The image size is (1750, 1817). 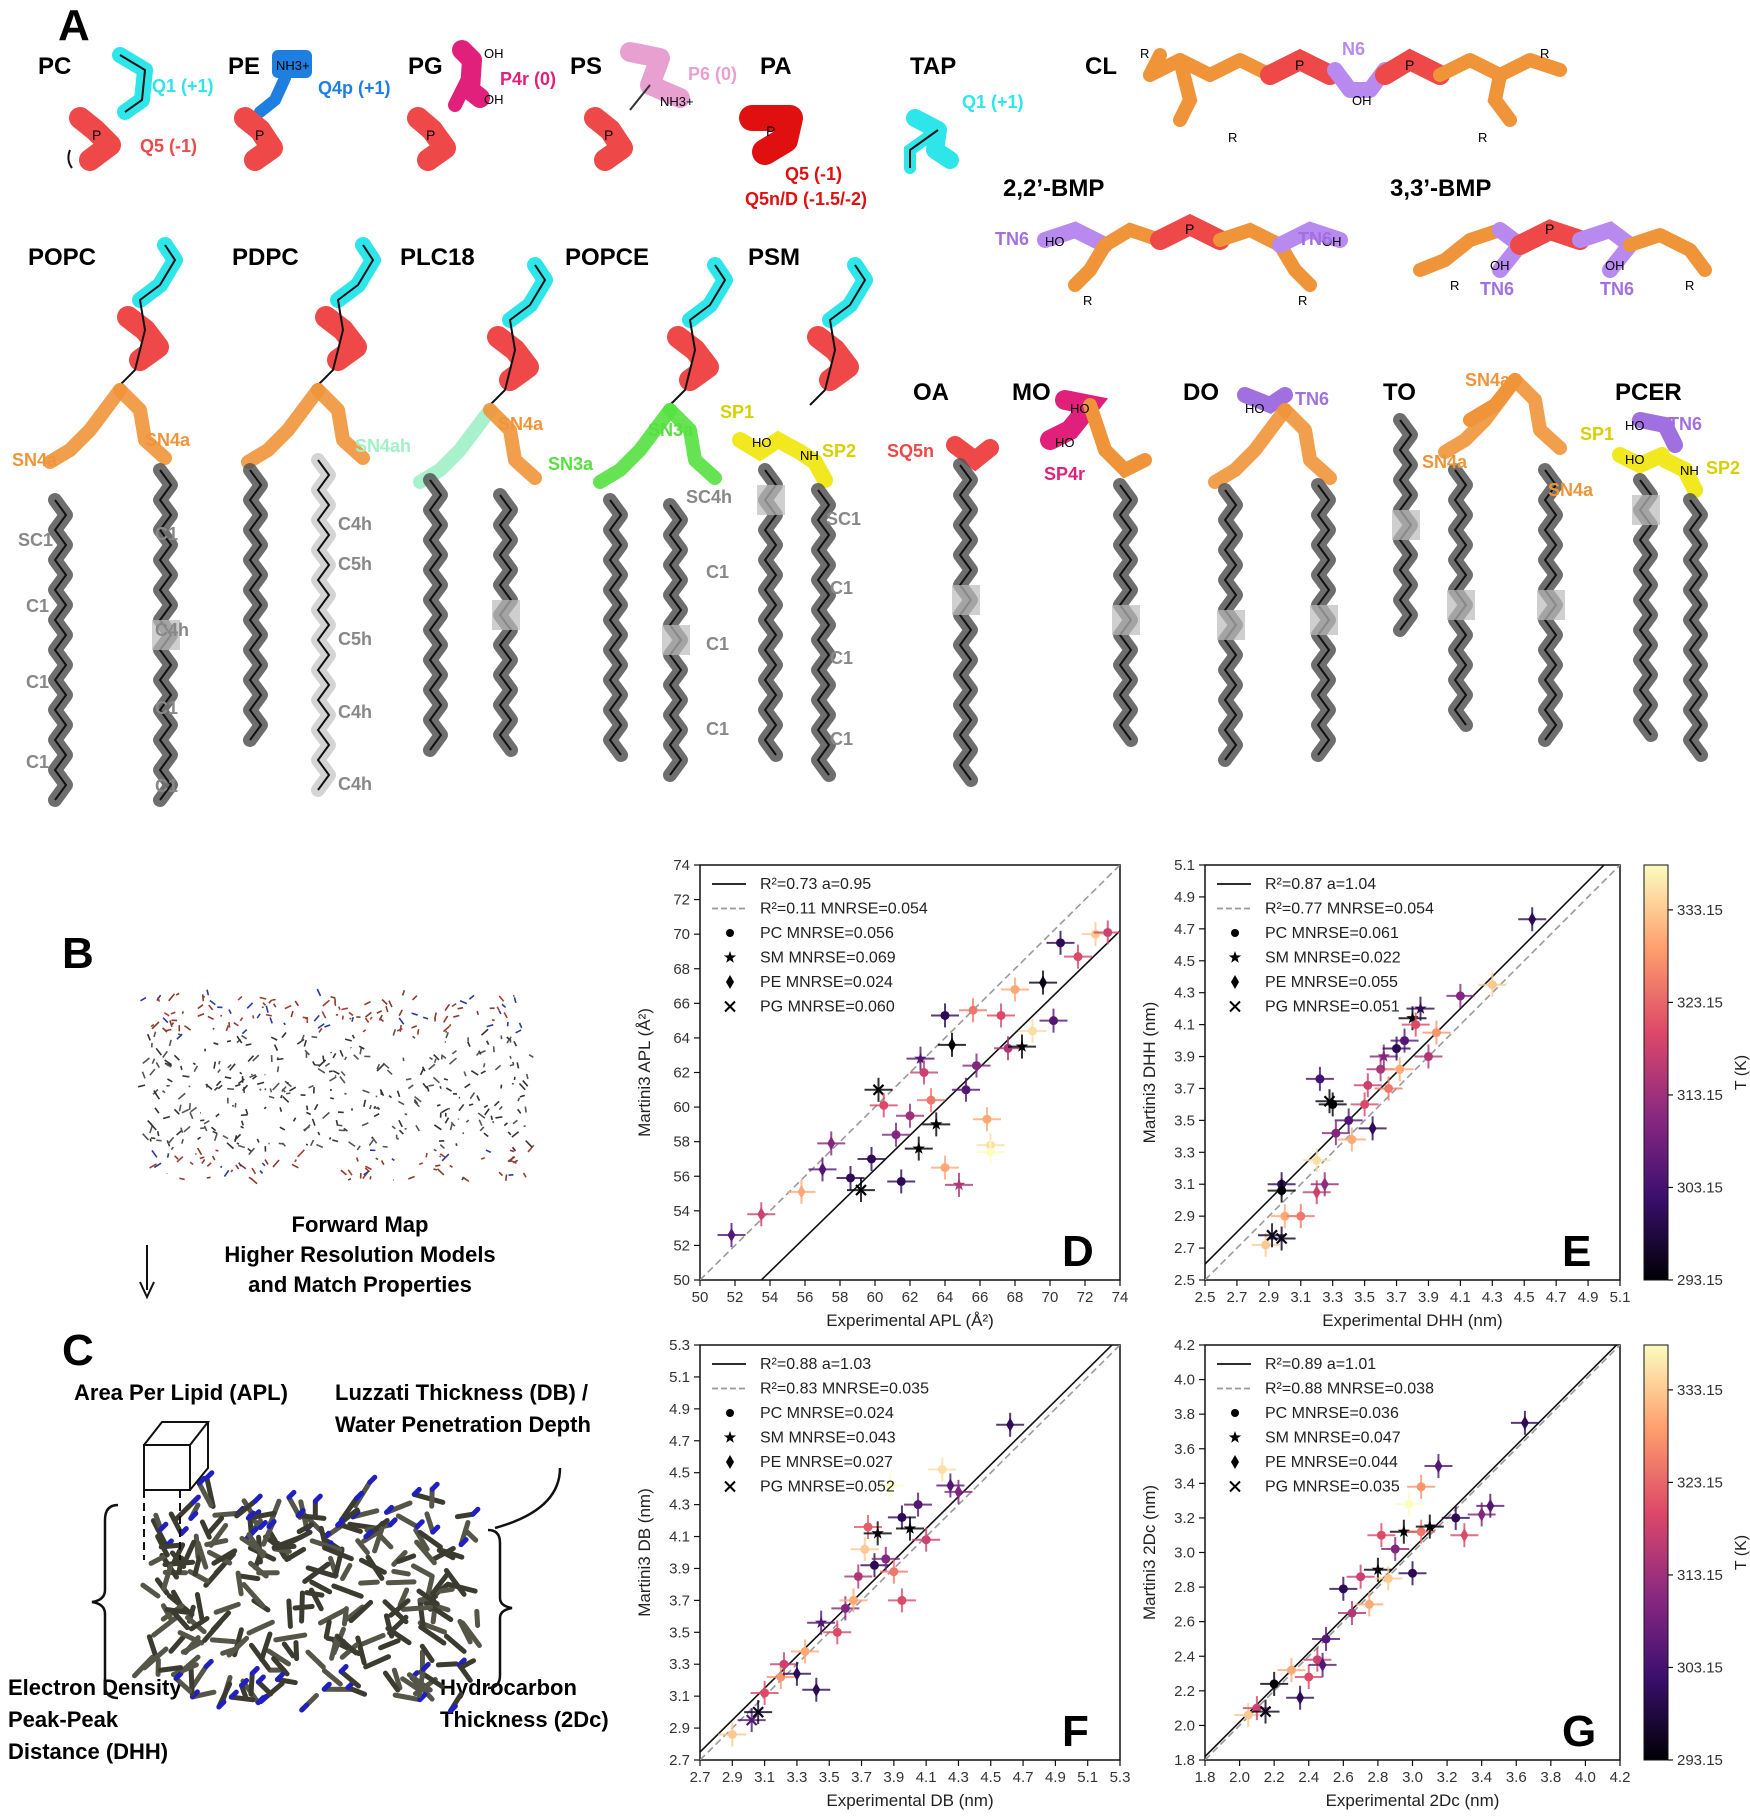 I want to click on popc-label-c1-6: C1, so click(x=166, y=786).